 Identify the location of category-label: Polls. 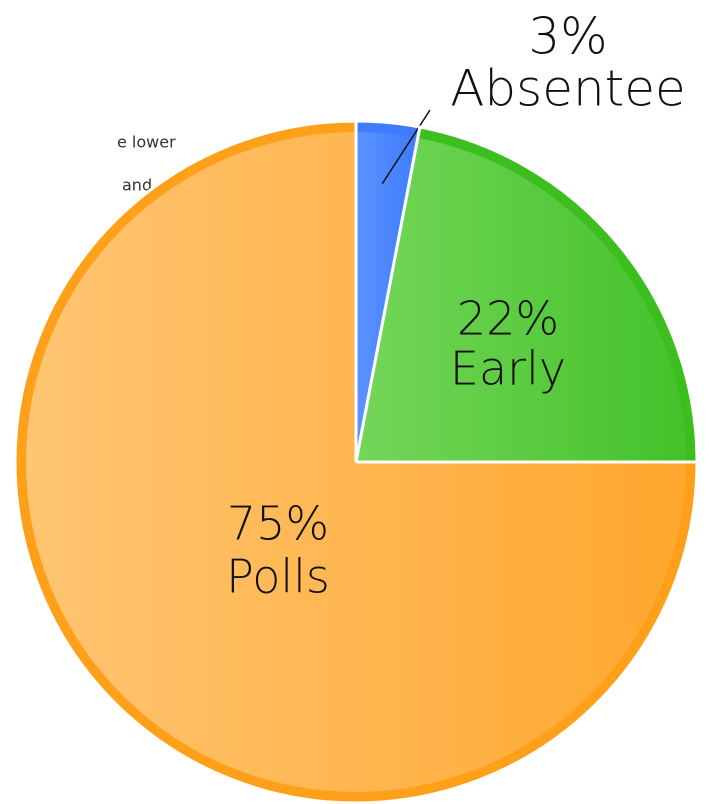
(278, 577).